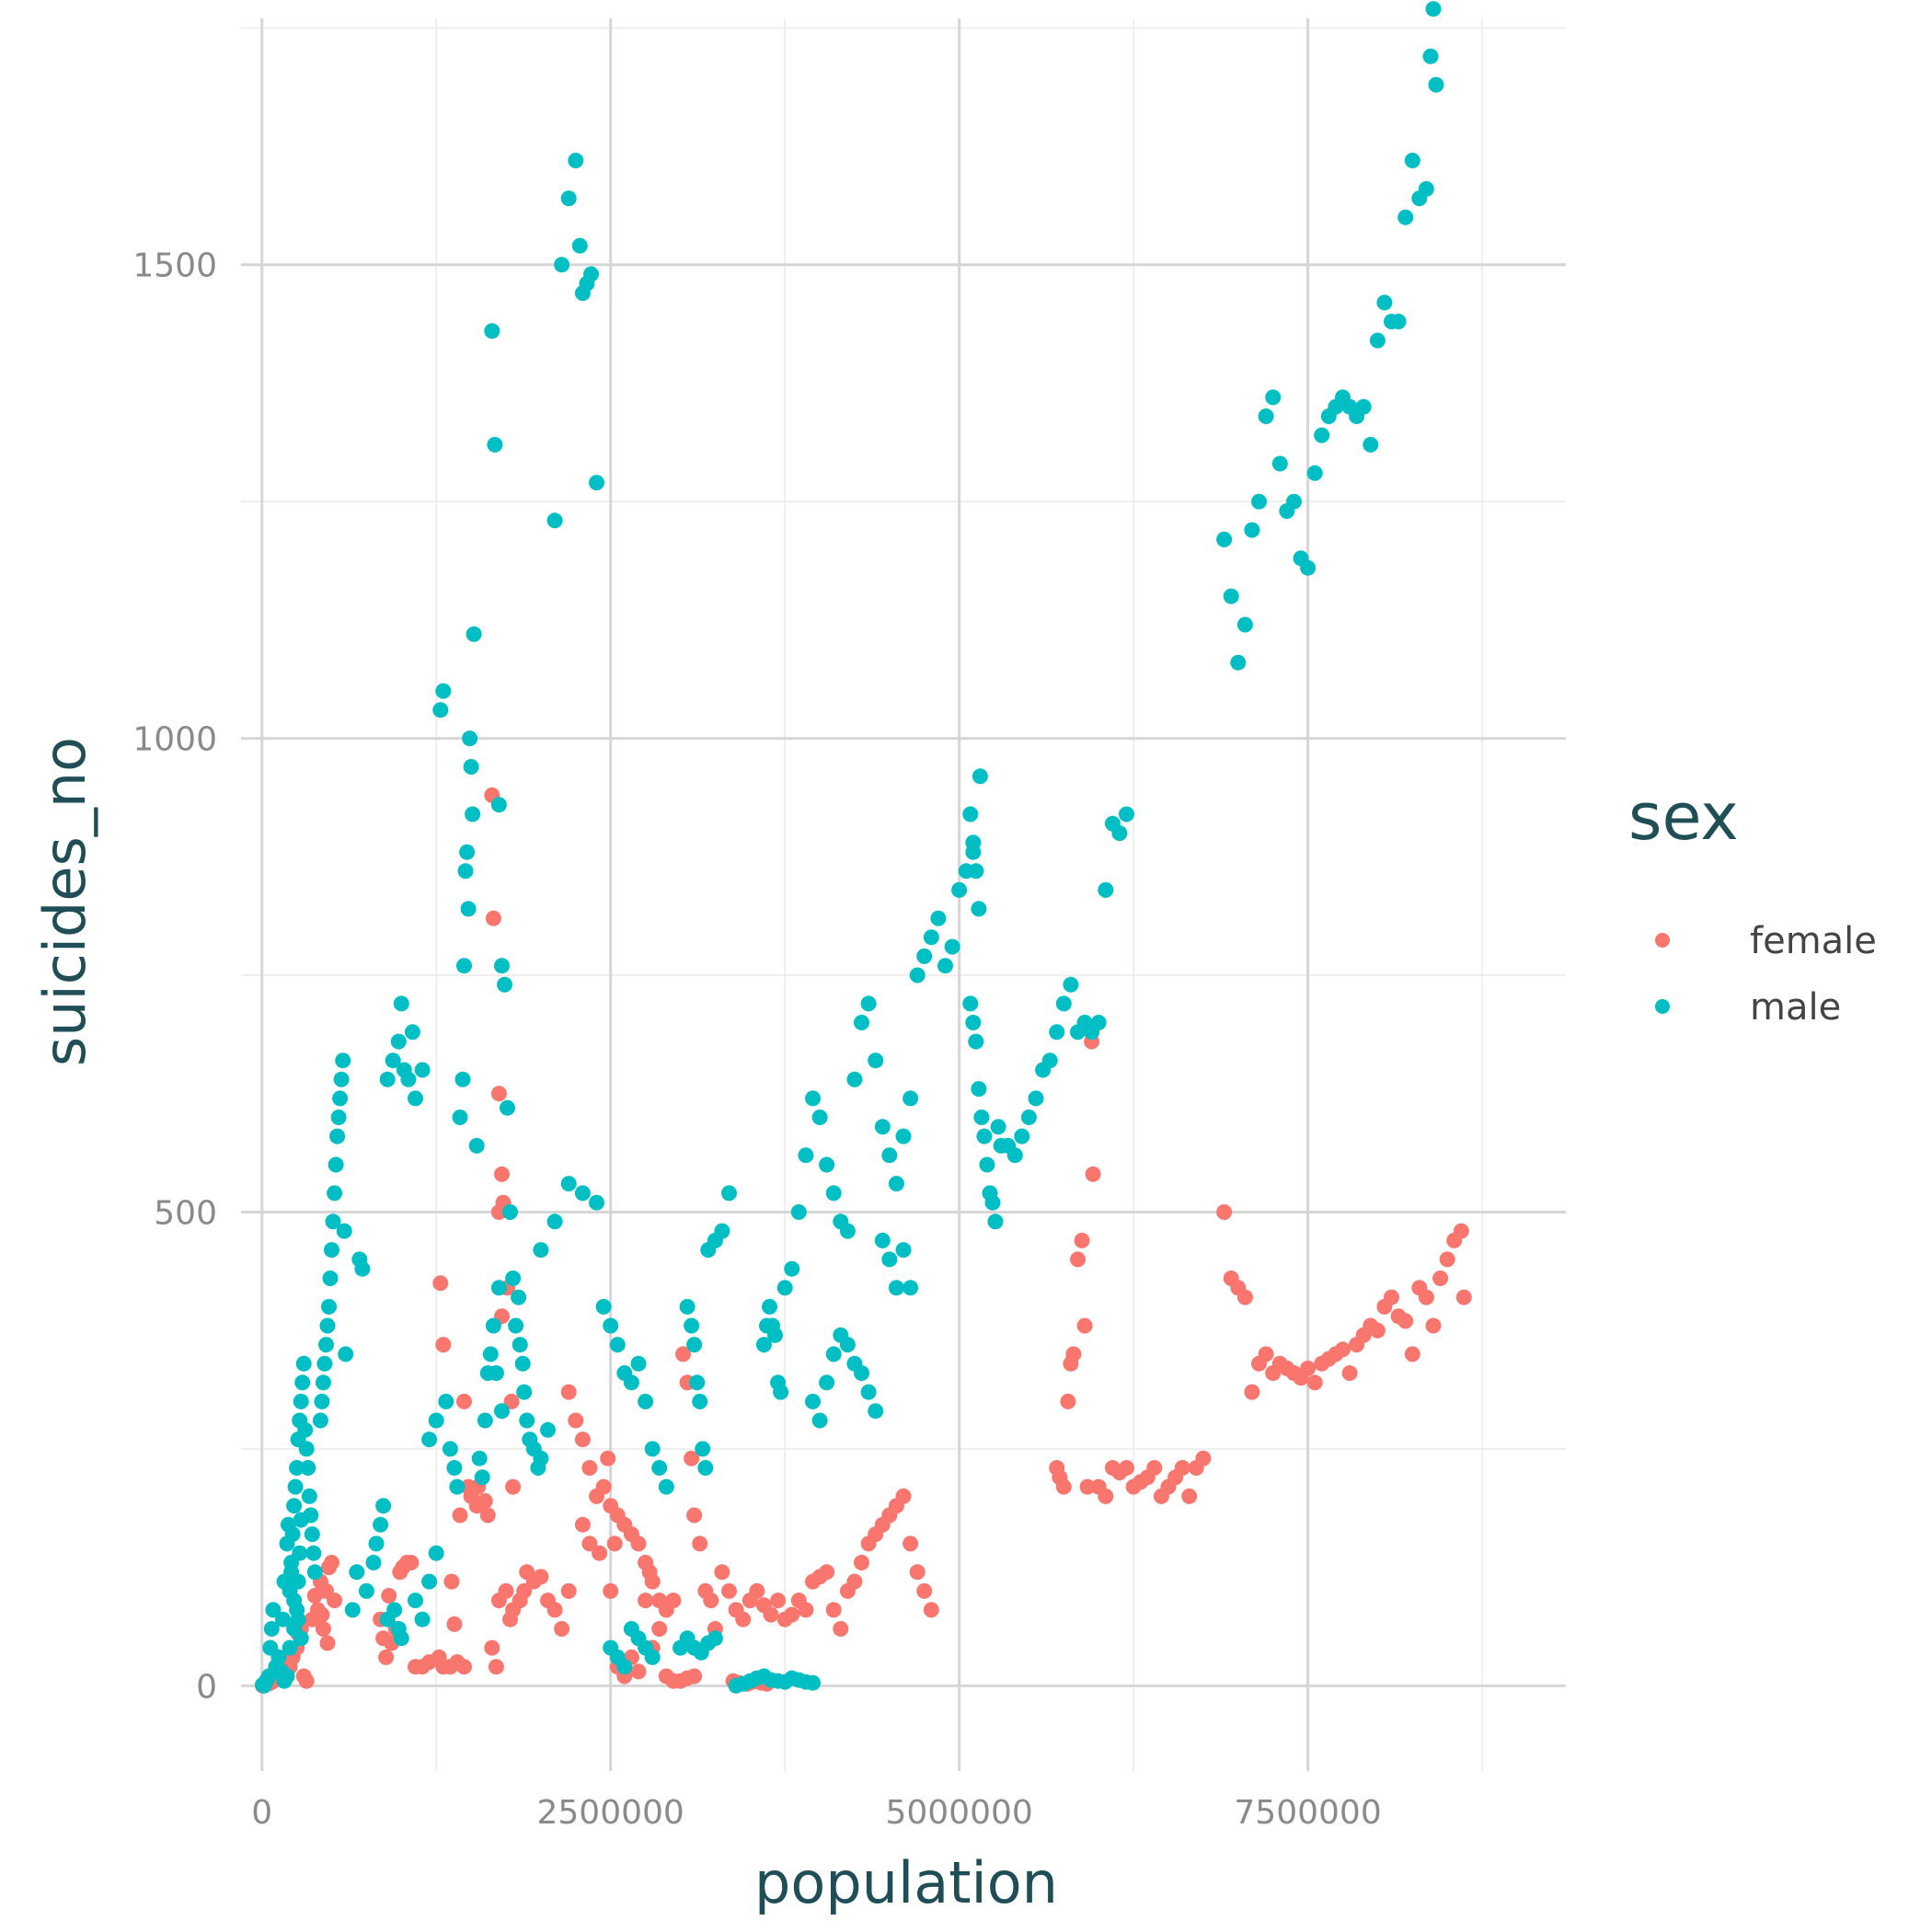 The height and width of the screenshot is (1932, 1932). What do you see at coordinates (1795, 1007) in the screenshot?
I see `legend-male-label: male` at bounding box center [1795, 1007].